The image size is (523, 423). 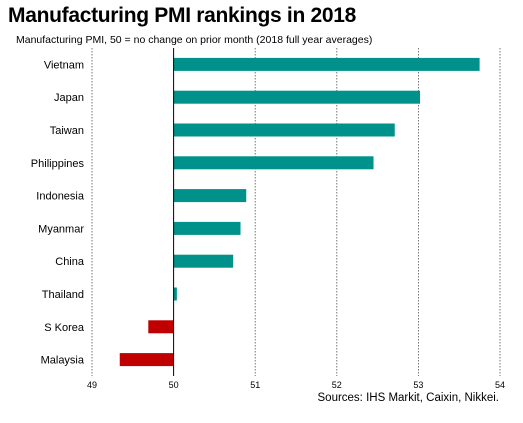 What do you see at coordinates (284, 130) in the screenshot?
I see `bar-taiwan` at bounding box center [284, 130].